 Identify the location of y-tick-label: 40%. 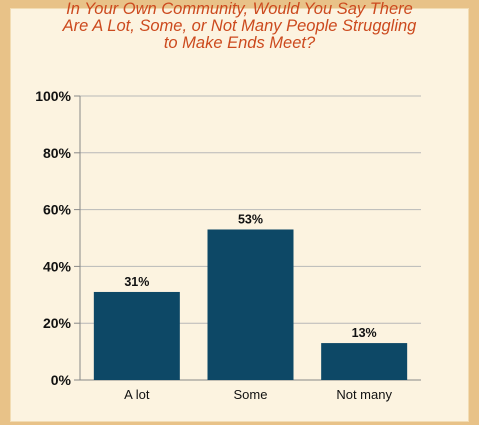
(57, 266).